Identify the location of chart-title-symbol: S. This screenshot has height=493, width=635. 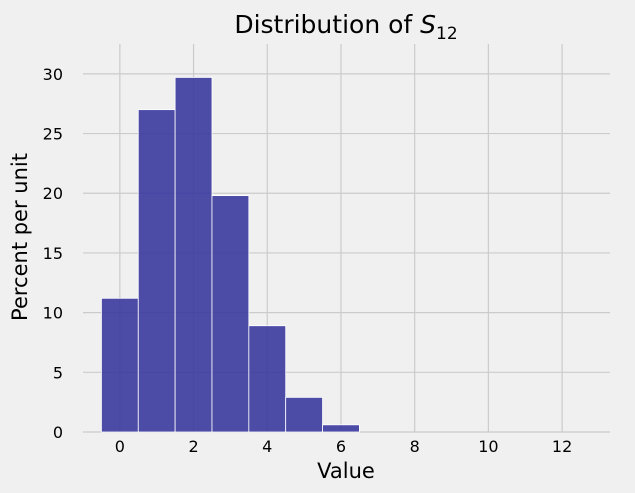
(428, 24).